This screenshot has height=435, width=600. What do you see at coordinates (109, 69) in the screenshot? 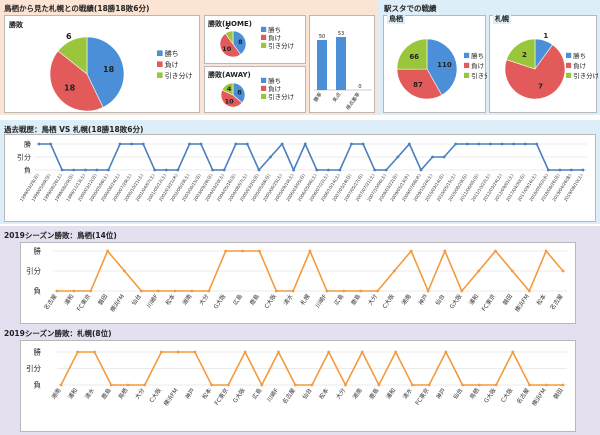
I see `pie-data-label: 18` at bounding box center [109, 69].